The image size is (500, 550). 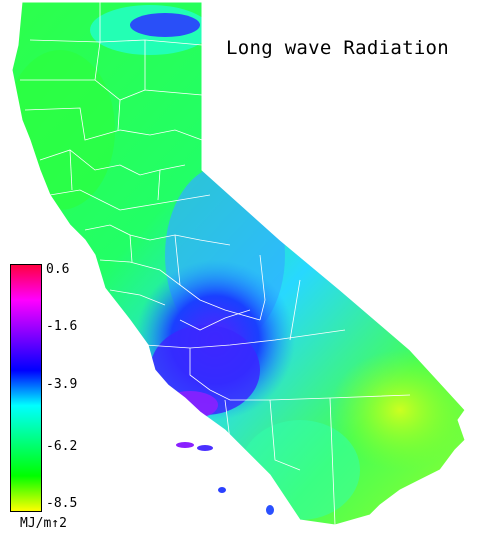 What do you see at coordinates (43, 523) in the screenshot?
I see `scale-unit-label: MJ/m↑2` at bounding box center [43, 523].